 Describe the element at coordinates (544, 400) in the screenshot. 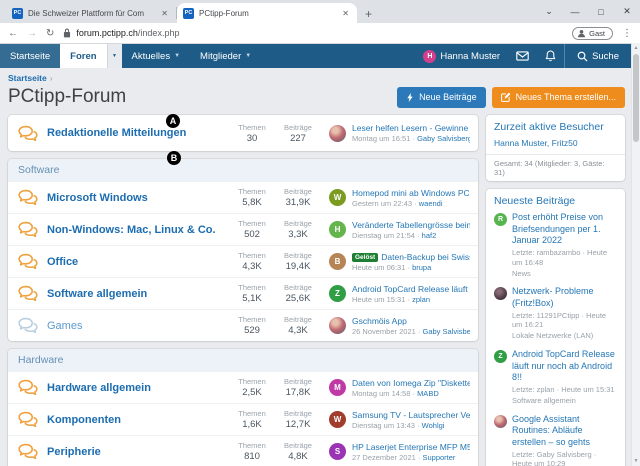

I see `post-forum: Software allgemein` at that location.